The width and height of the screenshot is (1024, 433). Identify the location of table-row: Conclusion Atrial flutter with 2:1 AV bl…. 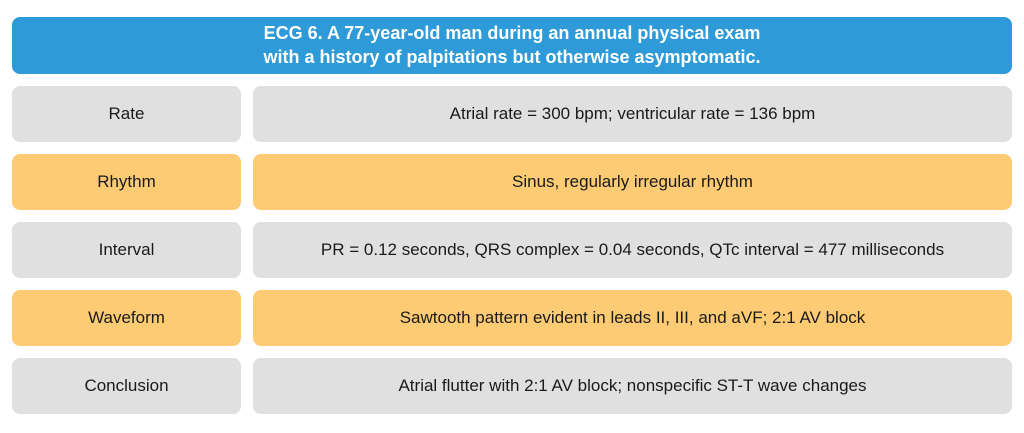
(512, 386).